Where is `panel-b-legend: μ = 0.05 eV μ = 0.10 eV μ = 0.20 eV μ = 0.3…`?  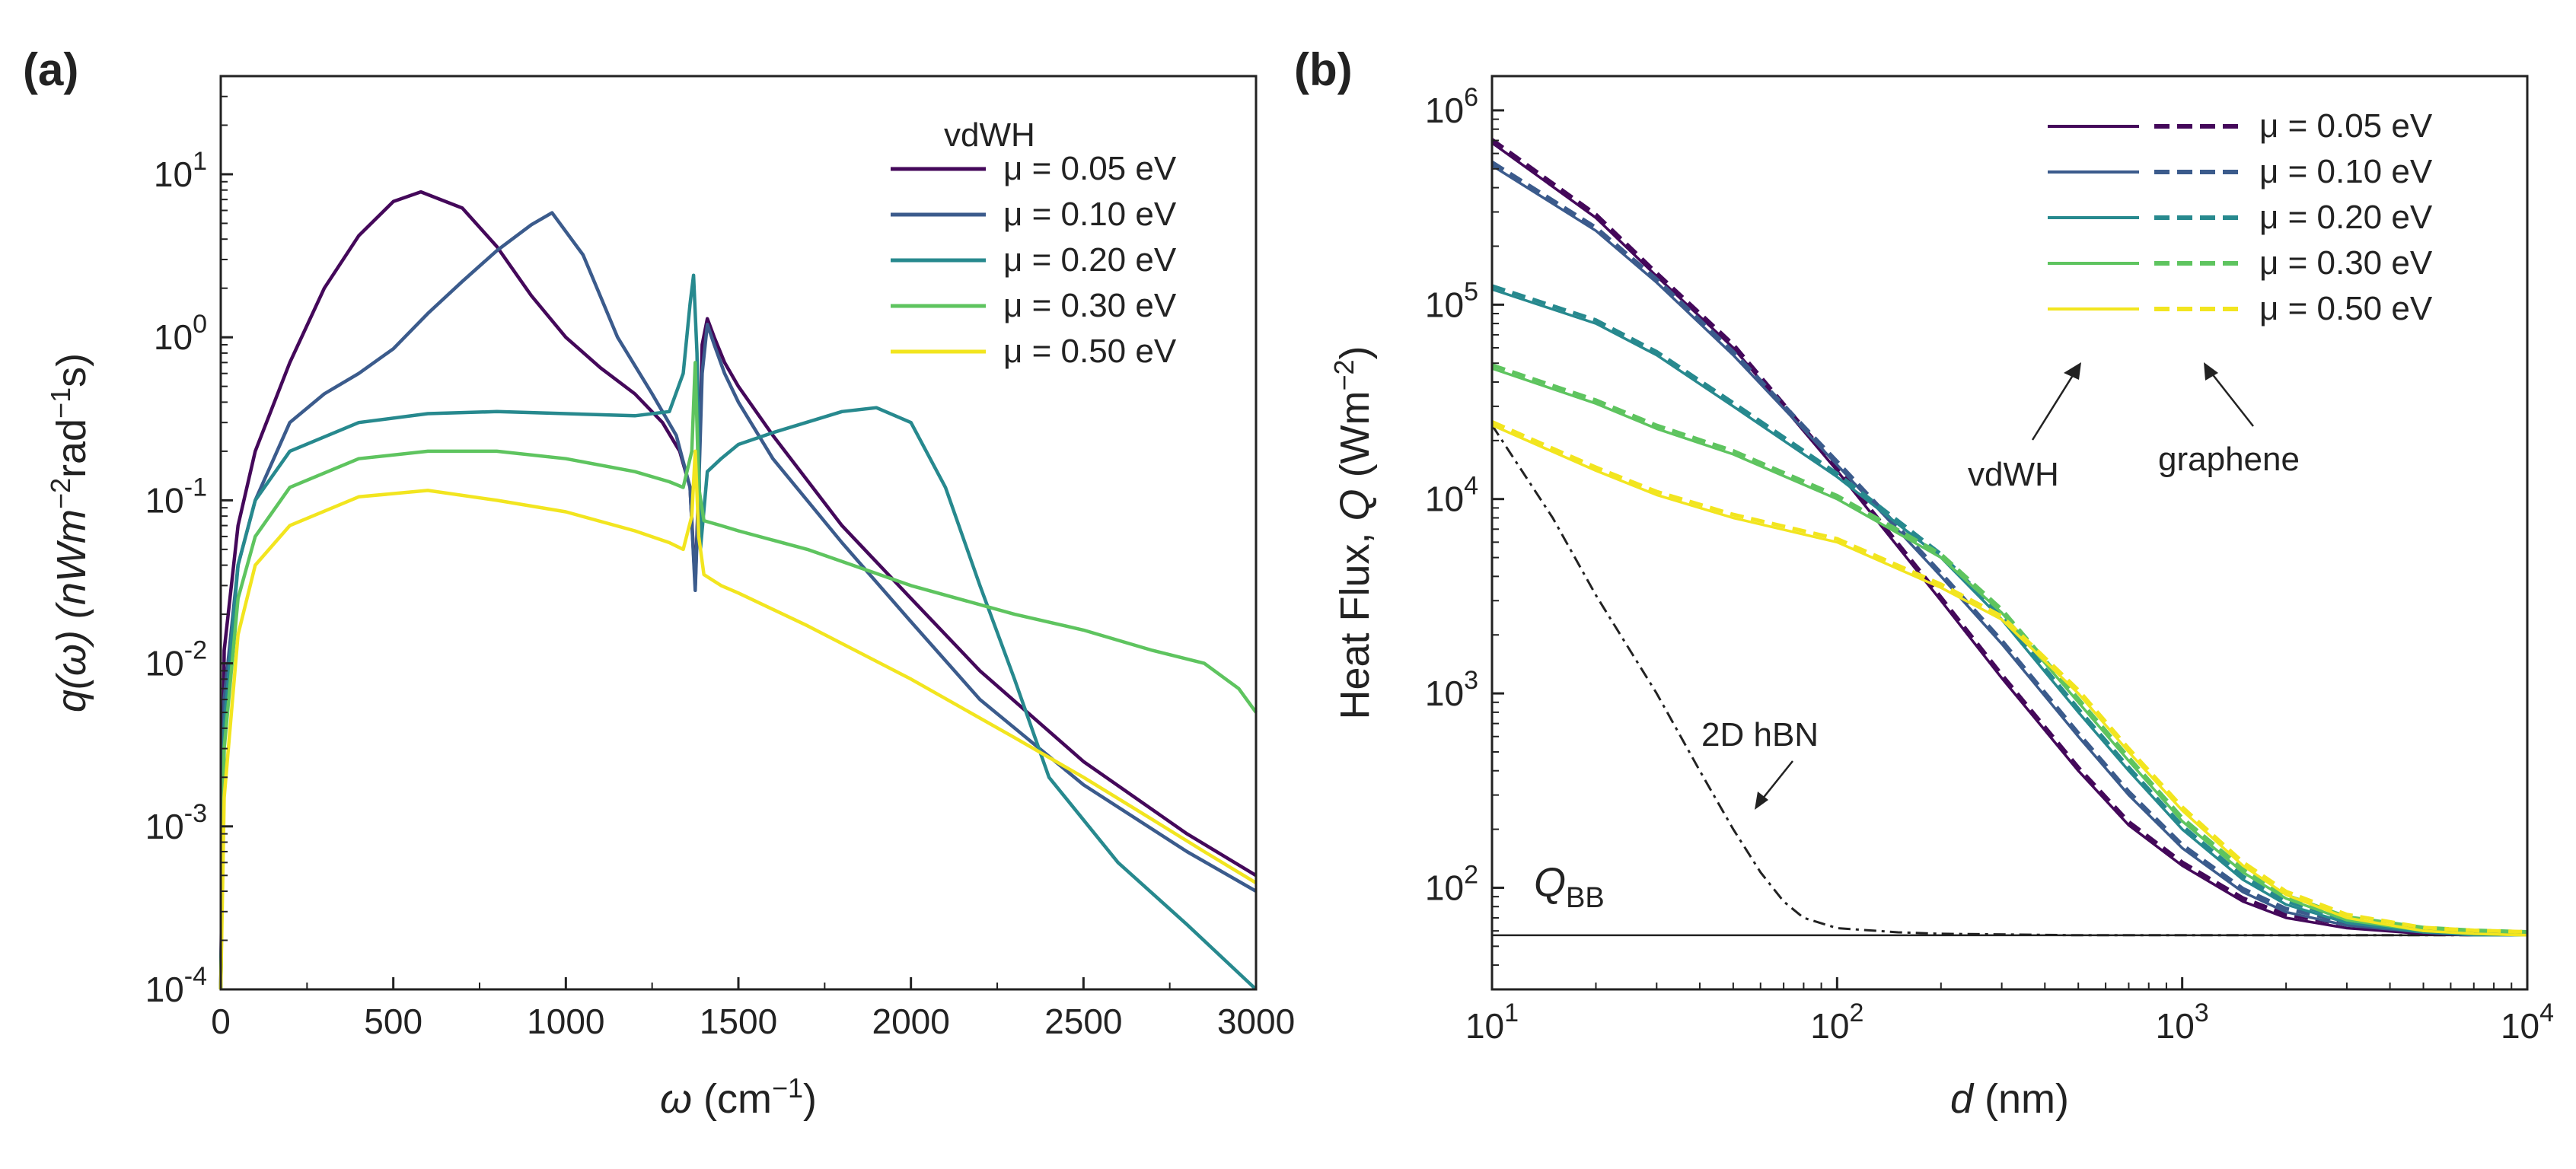 panel-b-legend: μ = 0.05 eV μ = 0.10 eV μ = 0.20 eV μ = 0.3… is located at coordinates (2200, 300).